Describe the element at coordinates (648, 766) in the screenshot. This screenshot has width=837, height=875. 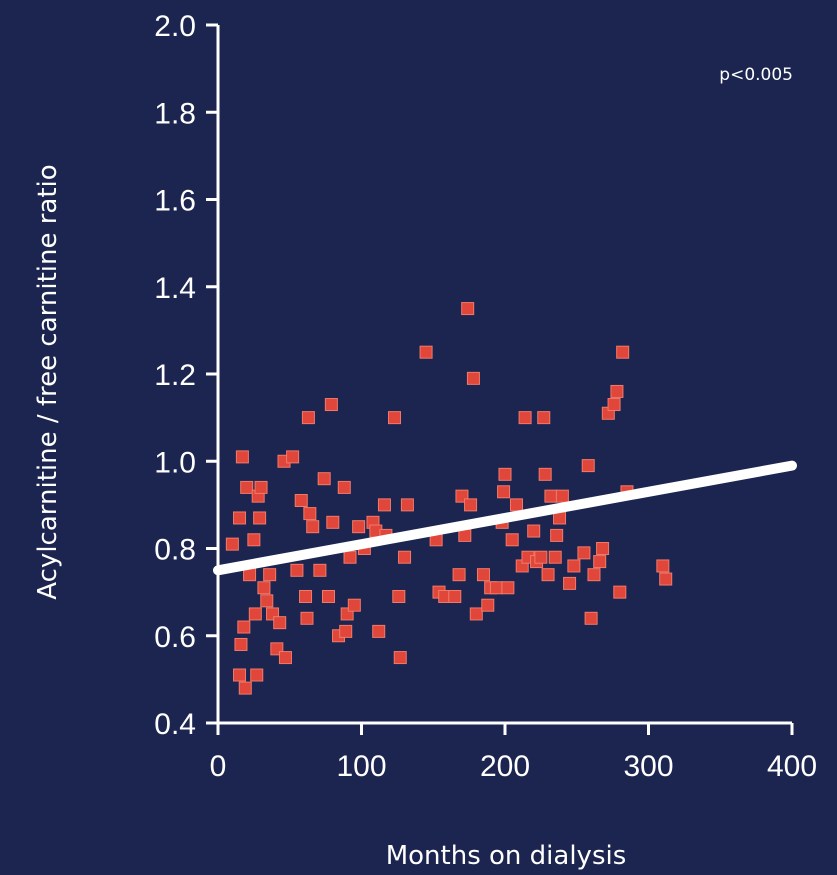
I see `x-tick-label: 300` at that location.